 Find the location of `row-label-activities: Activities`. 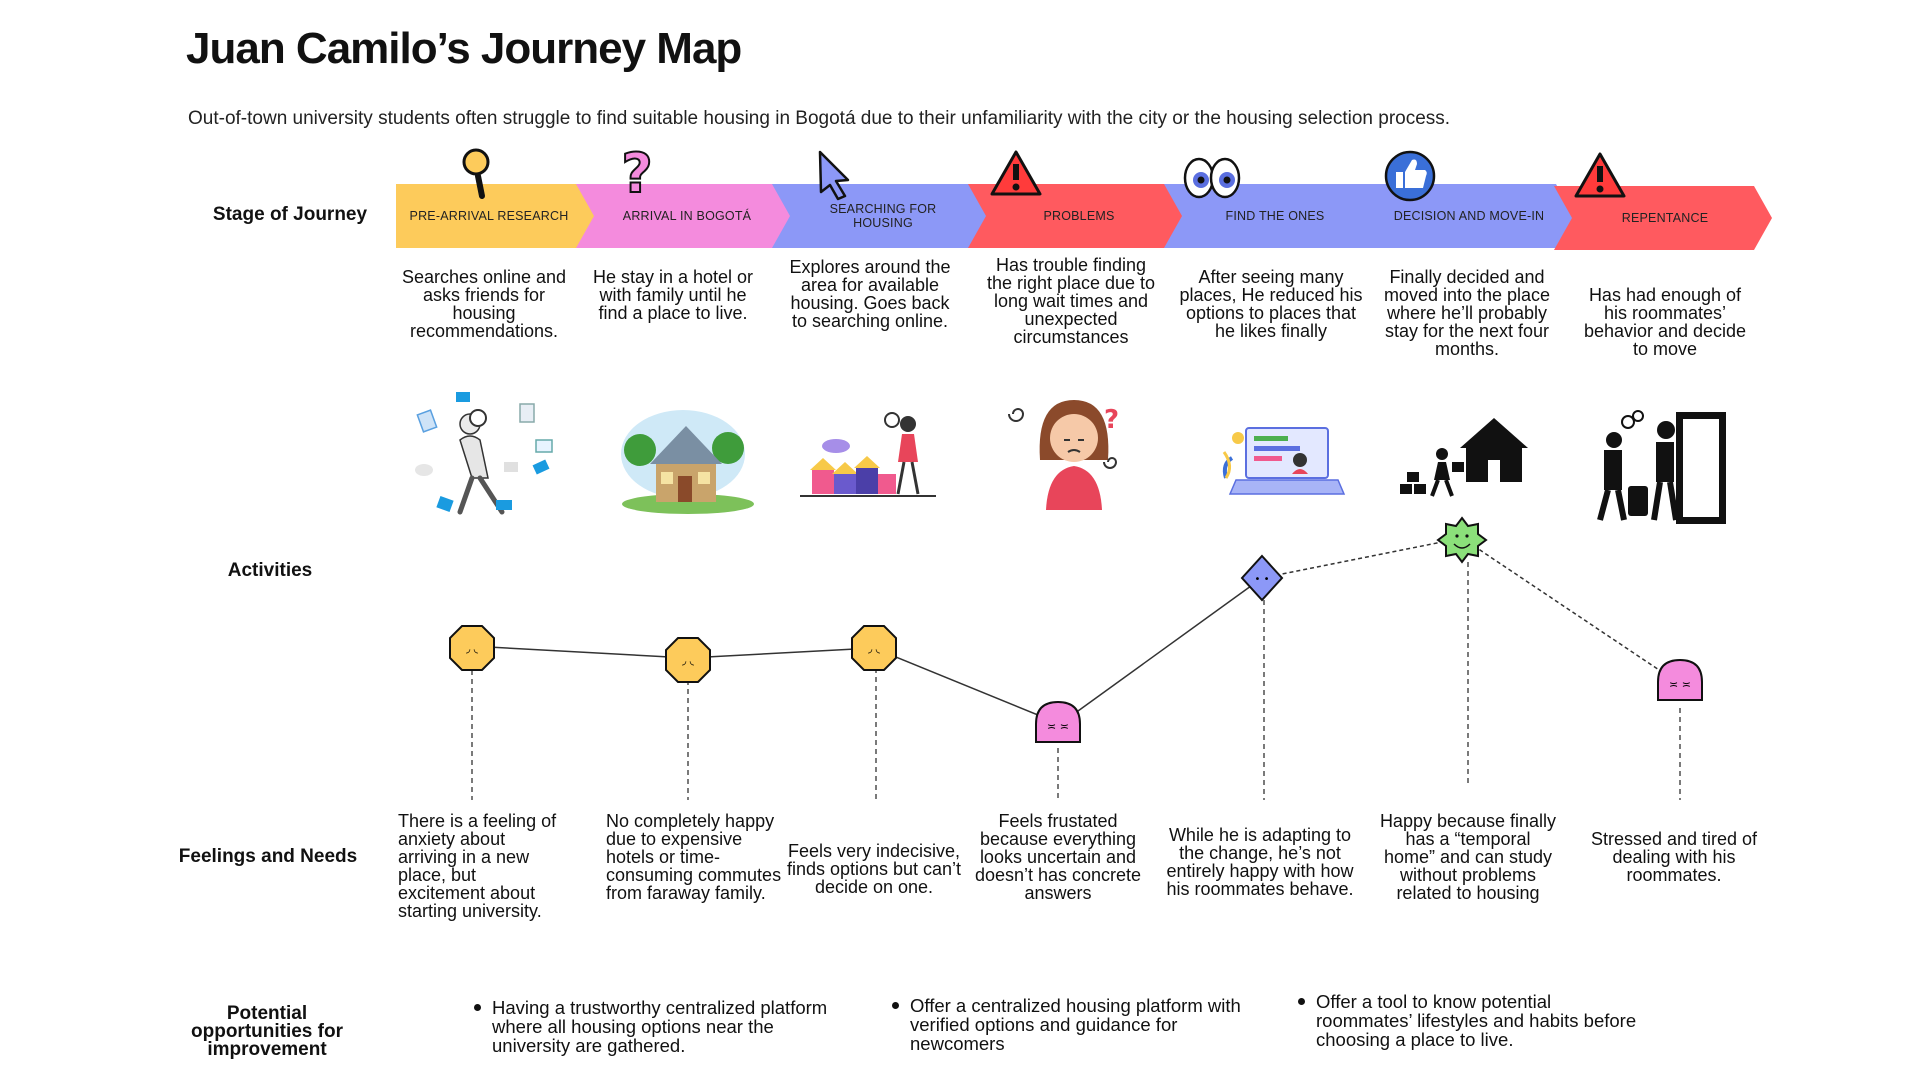

row-label-activities: Activities is located at coordinates (270, 570).